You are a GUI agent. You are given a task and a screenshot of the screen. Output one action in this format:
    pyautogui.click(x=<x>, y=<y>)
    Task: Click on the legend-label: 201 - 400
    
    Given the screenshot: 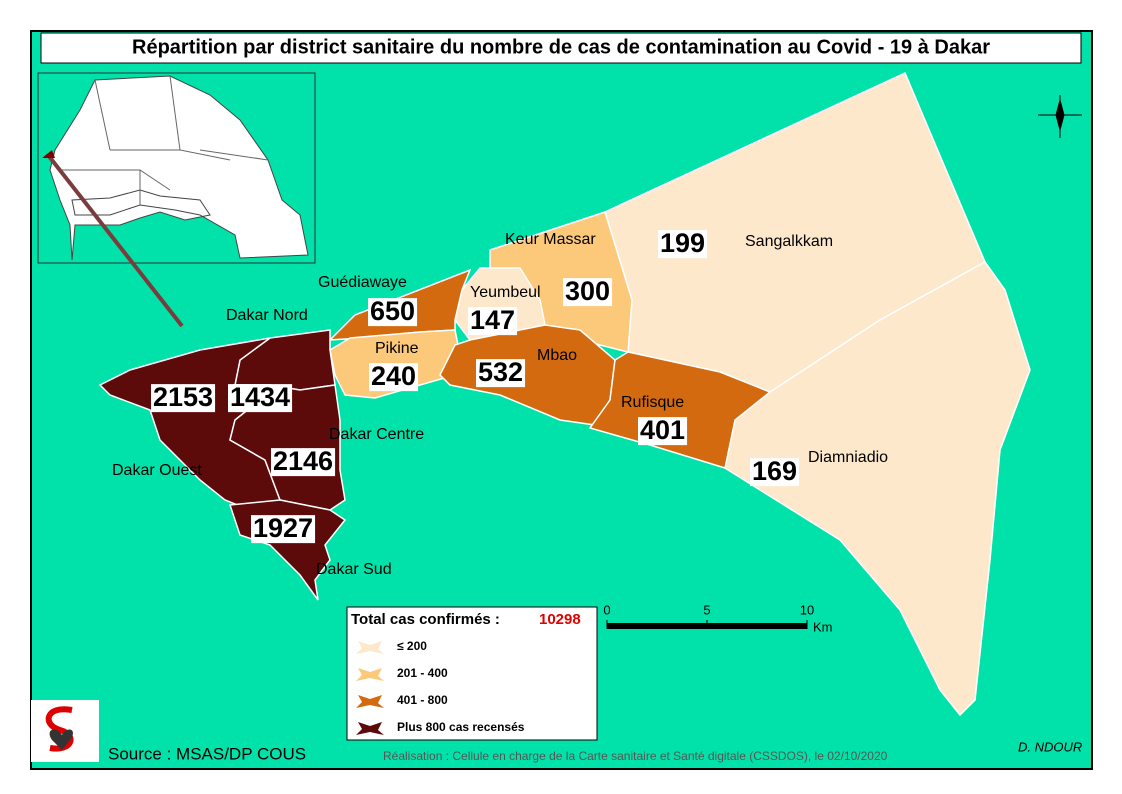 What is the action you would take?
    pyautogui.click(x=422, y=673)
    